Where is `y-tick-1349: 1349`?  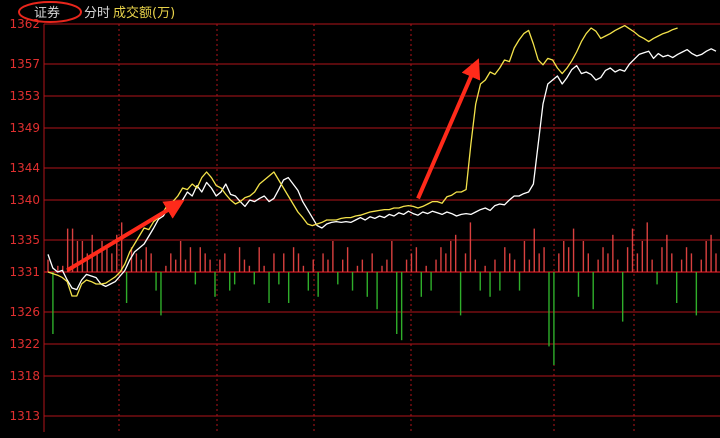 y-tick-1349: 1349 is located at coordinates (24, 128).